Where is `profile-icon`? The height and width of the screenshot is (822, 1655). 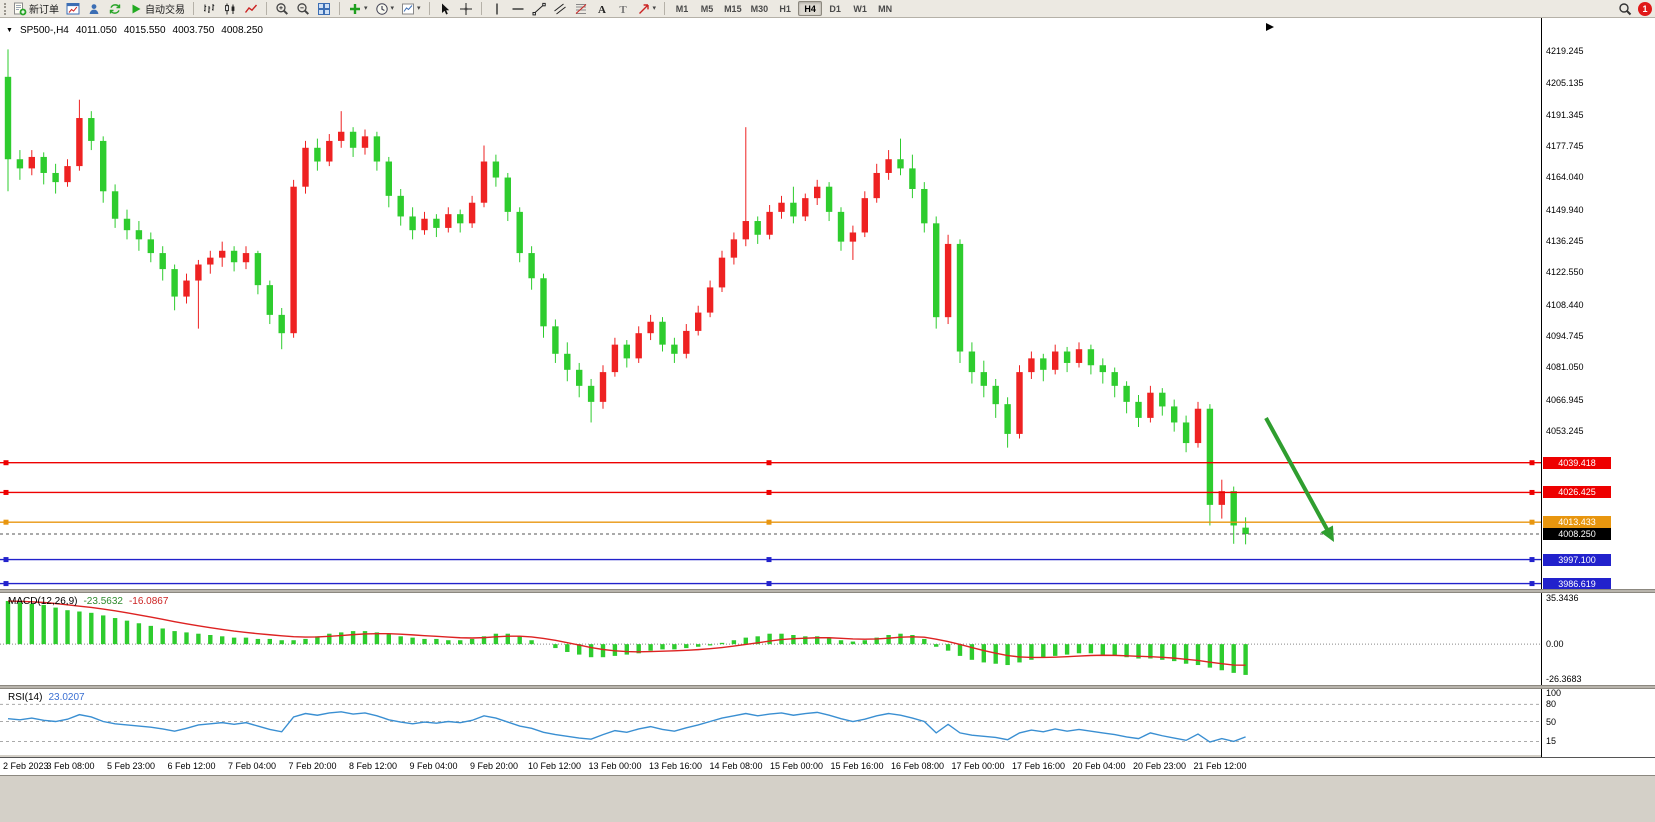 profile-icon is located at coordinates (94, 9).